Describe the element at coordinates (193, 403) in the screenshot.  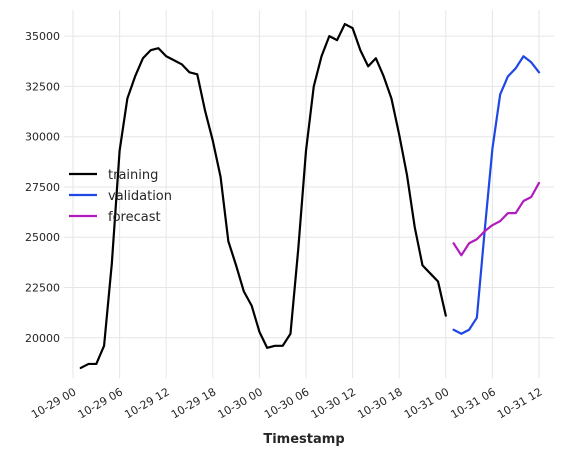
I see `x-tick-label: 10-29 18` at that location.